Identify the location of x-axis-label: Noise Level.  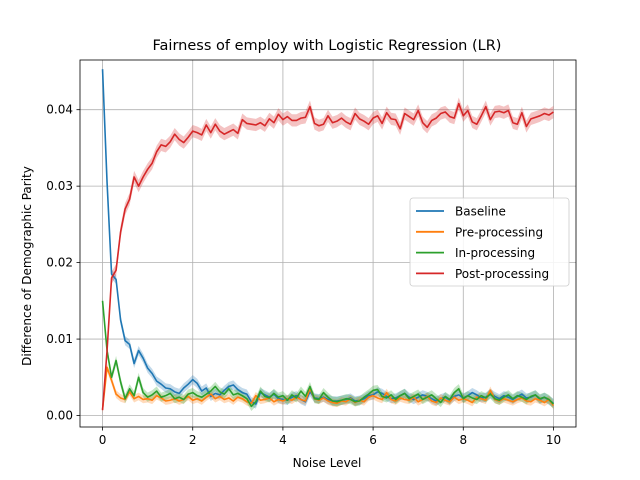
(327, 463).